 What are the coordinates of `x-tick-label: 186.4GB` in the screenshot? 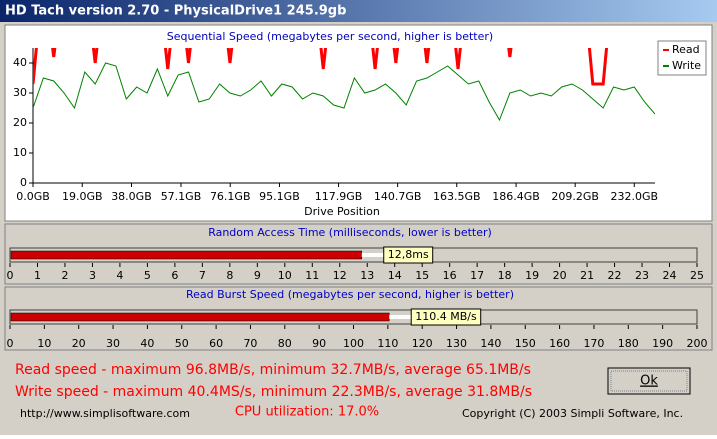 It's located at (516, 196).